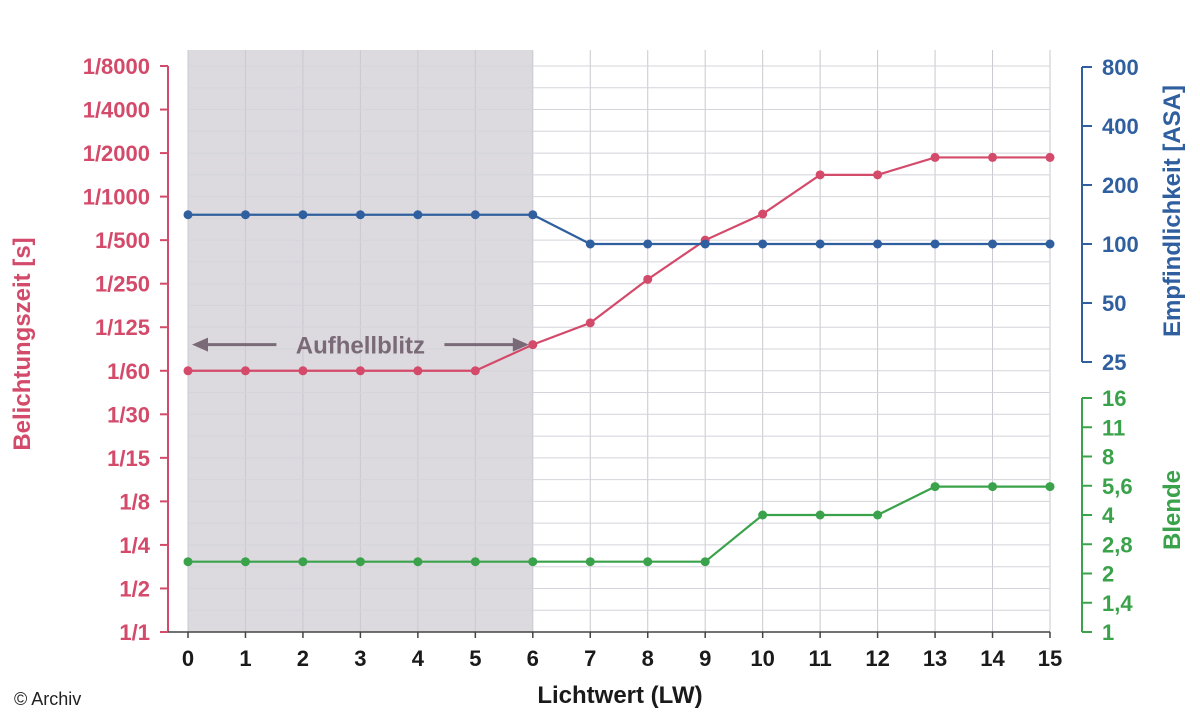  What do you see at coordinates (1108, 632) in the screenshot?
I see `right-bottom-tick-label: 1` at bounding box center [1108, 632].